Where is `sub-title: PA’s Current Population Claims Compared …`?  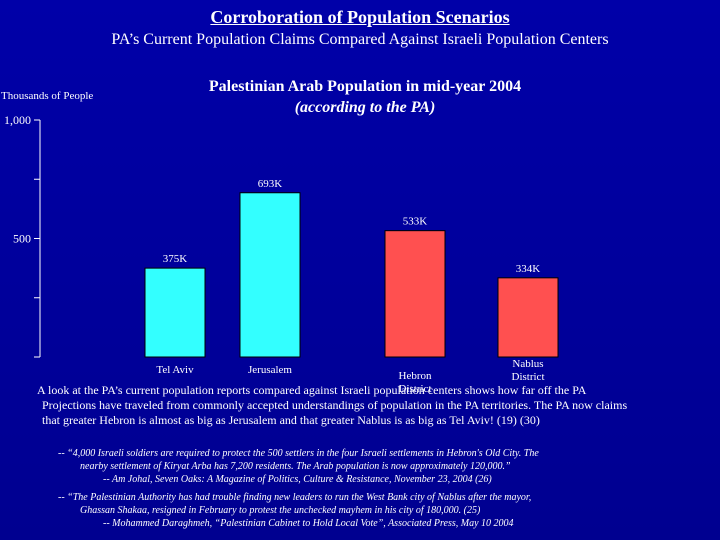
sub-title: PA’s Current Population Claims Compared … is located at coordinates (360, 39).